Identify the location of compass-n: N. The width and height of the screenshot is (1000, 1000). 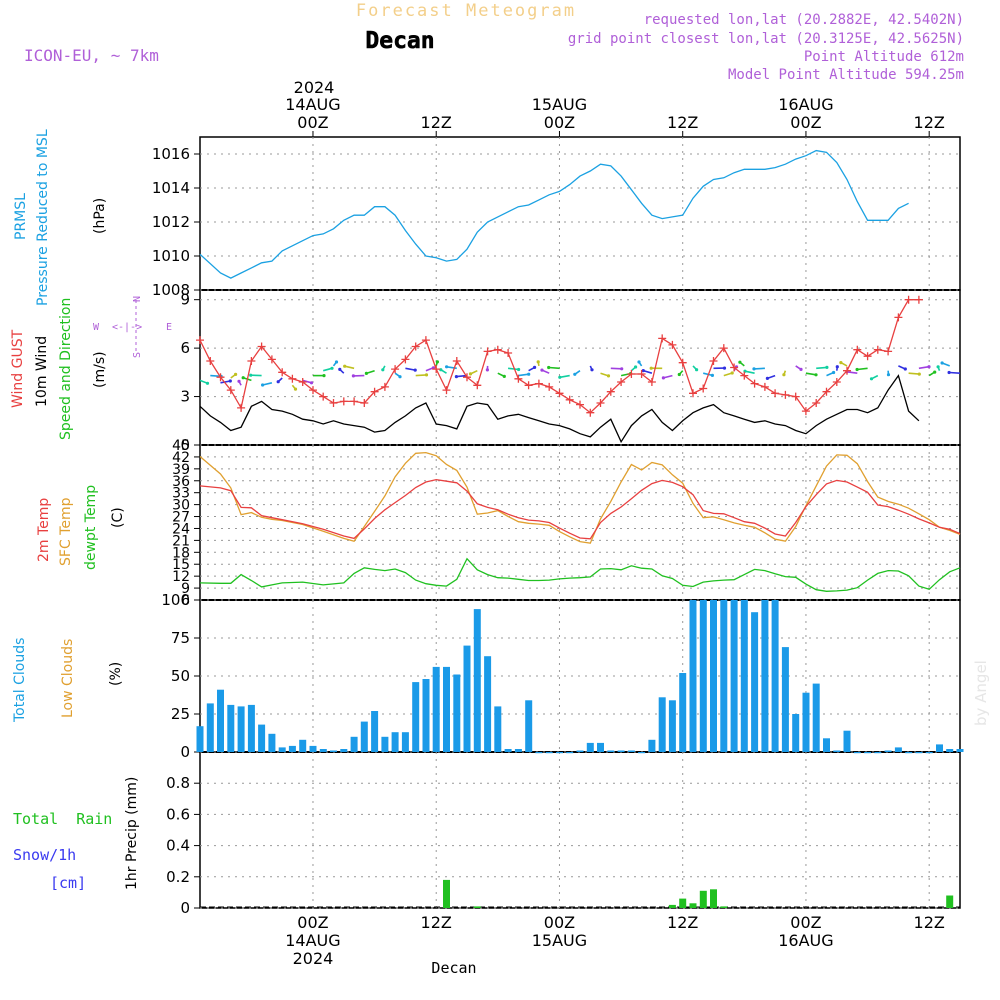
(137, 299).